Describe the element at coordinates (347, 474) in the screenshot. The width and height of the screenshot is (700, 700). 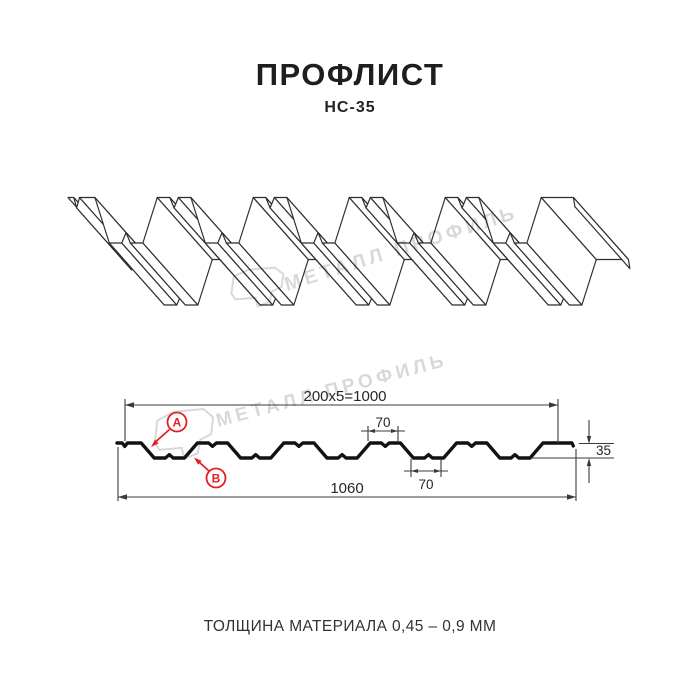
I see `dimension-overall-width: 1060` at that location.